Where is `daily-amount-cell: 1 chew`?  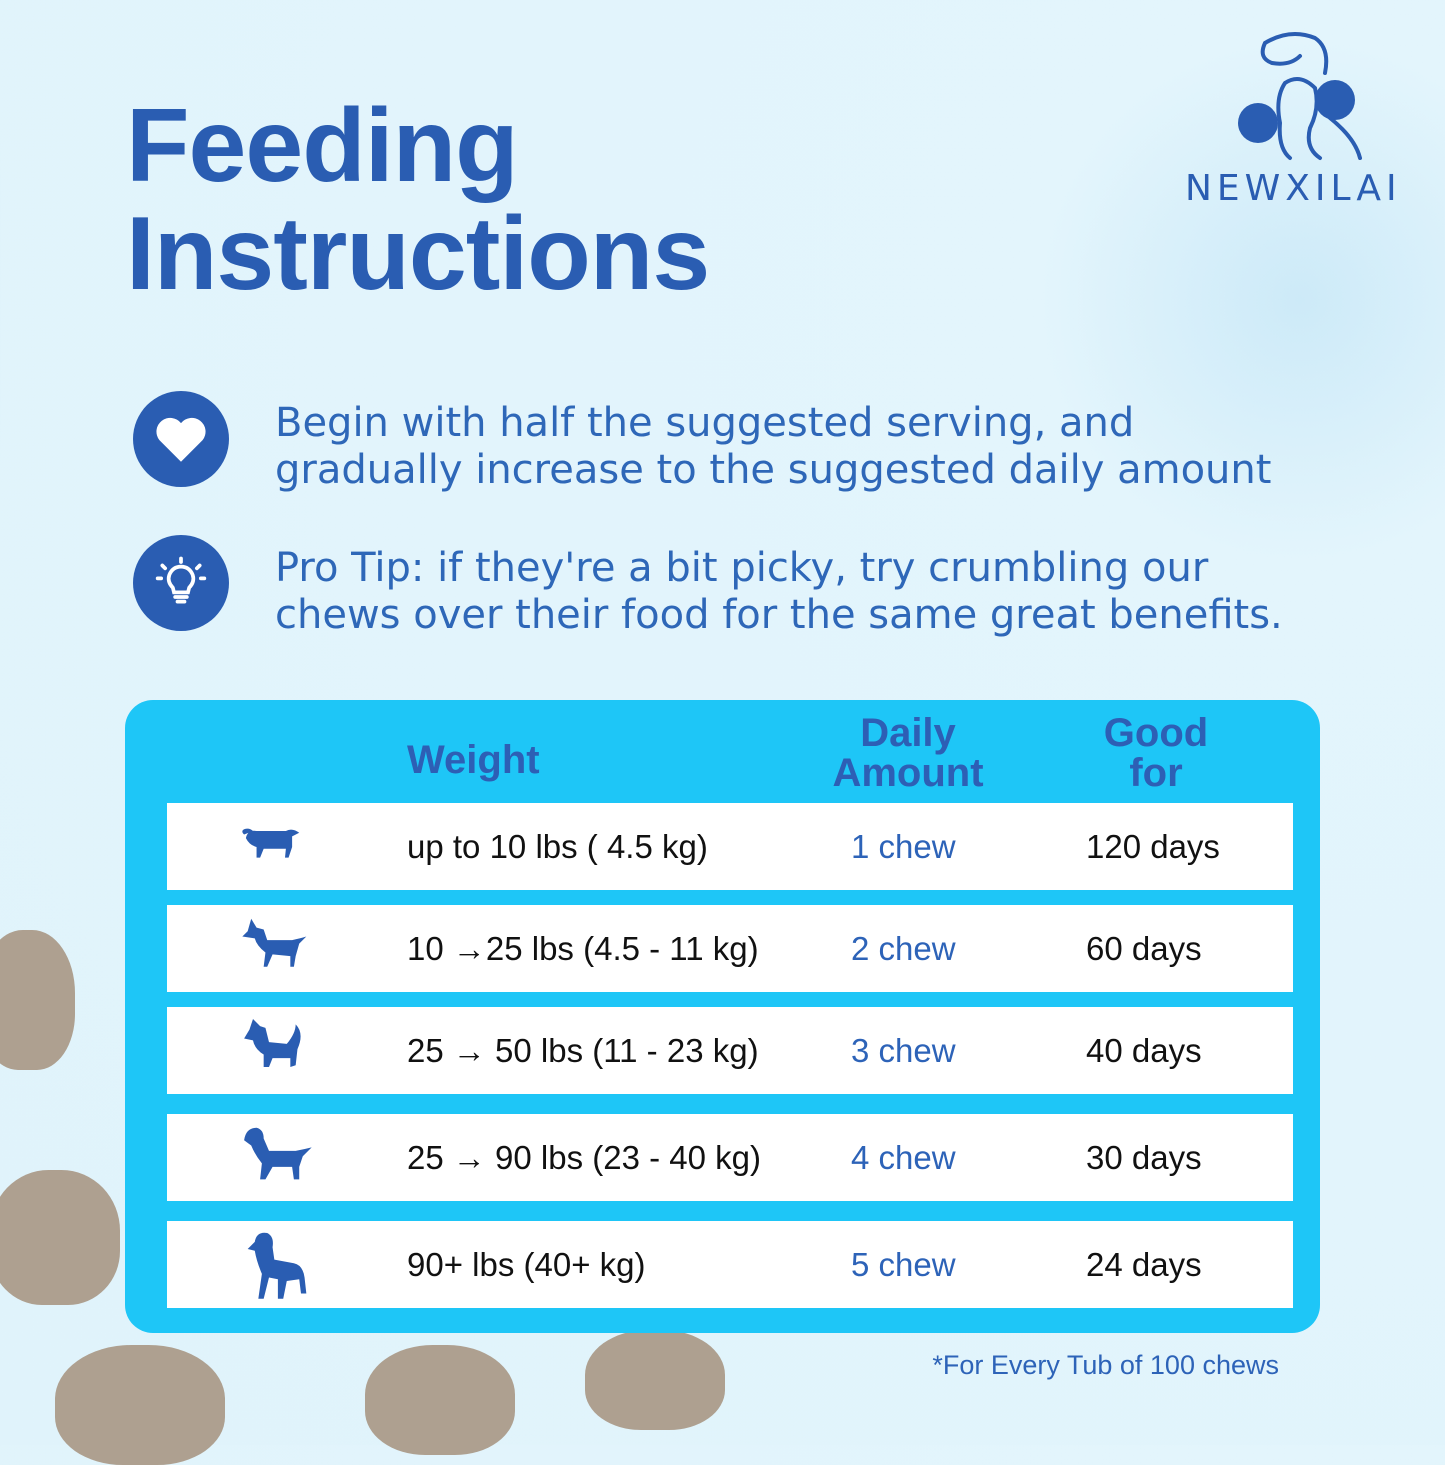 daily-amount-cell: 1 chew is located at coordinates (903, 846).